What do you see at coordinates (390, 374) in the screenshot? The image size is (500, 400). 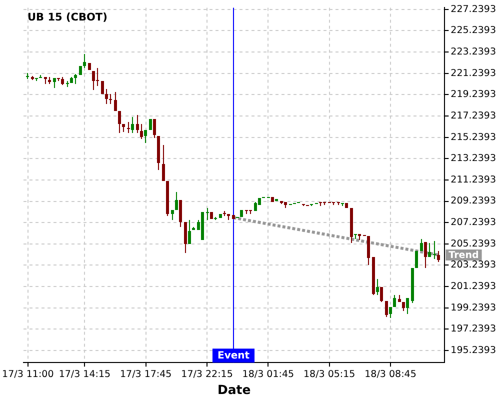 I see `x-tick-label: 18/3 08:45` at bounding box center [390, 374].